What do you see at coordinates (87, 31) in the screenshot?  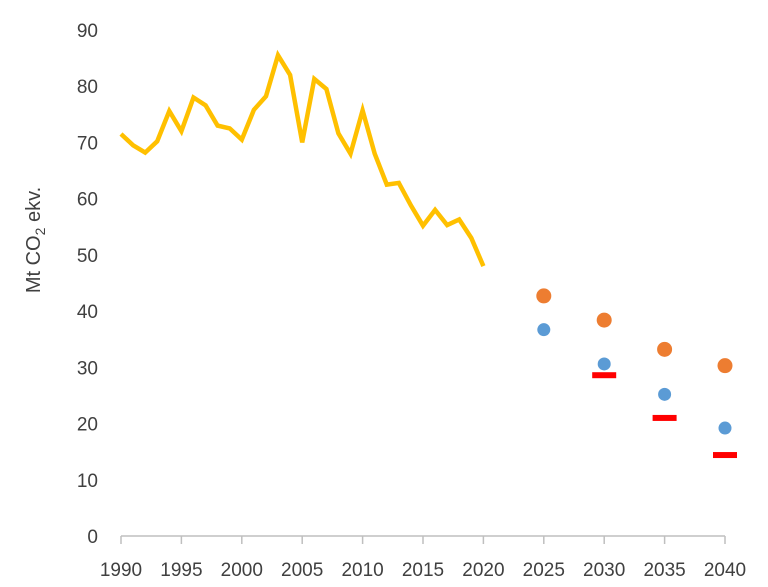 I see `y-tick-label: 90` at bounding box center [87, 31].